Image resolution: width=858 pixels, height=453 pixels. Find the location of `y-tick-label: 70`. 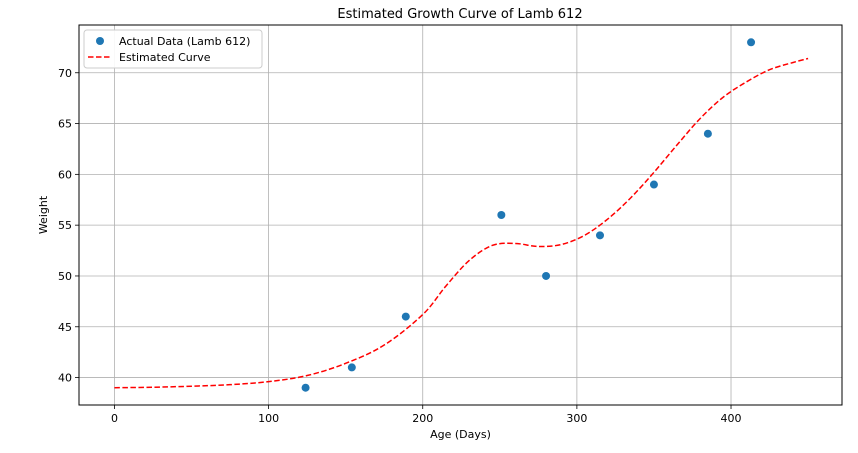

y-tick-label: 70 is located at coordinates (65, 73).